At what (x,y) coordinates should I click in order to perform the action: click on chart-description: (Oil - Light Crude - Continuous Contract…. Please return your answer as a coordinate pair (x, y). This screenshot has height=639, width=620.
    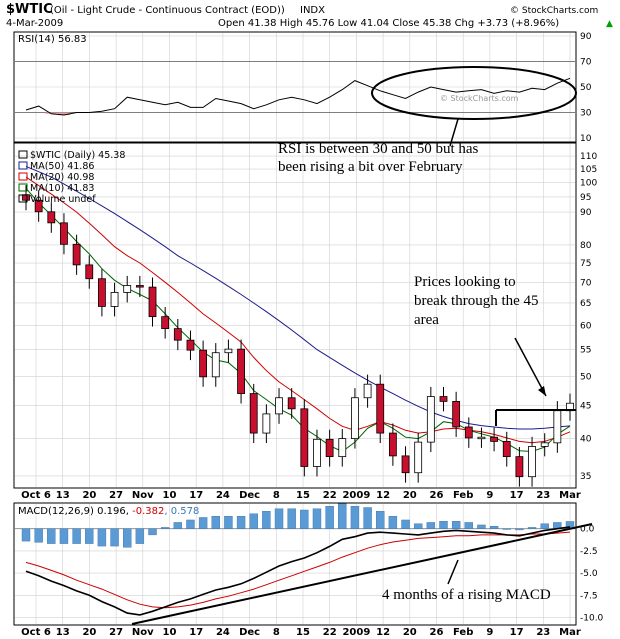
    Looking at the image, I should click on (167, 10).